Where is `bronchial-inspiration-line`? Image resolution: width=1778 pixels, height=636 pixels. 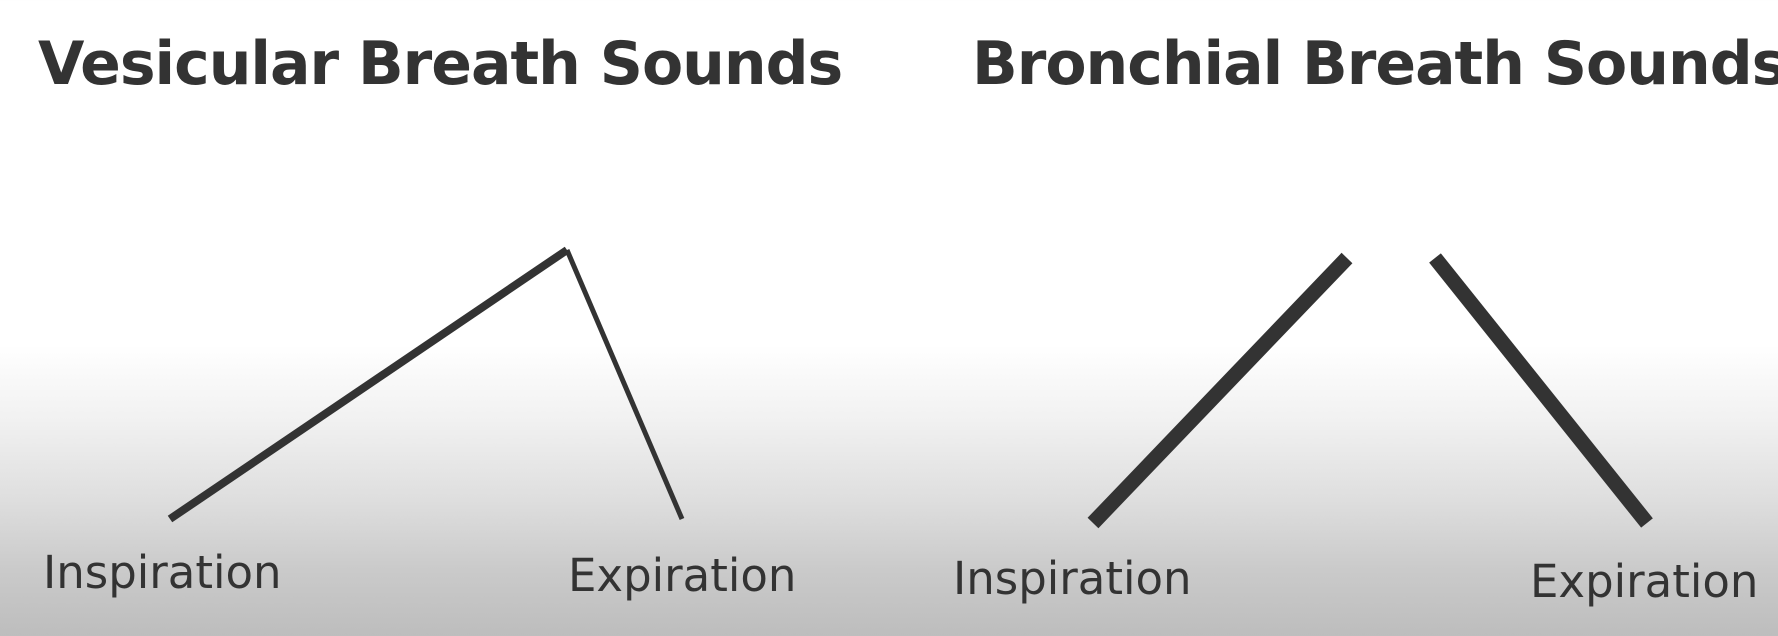 bronchial-inspiration-line is located at coordinates (1220, 390).